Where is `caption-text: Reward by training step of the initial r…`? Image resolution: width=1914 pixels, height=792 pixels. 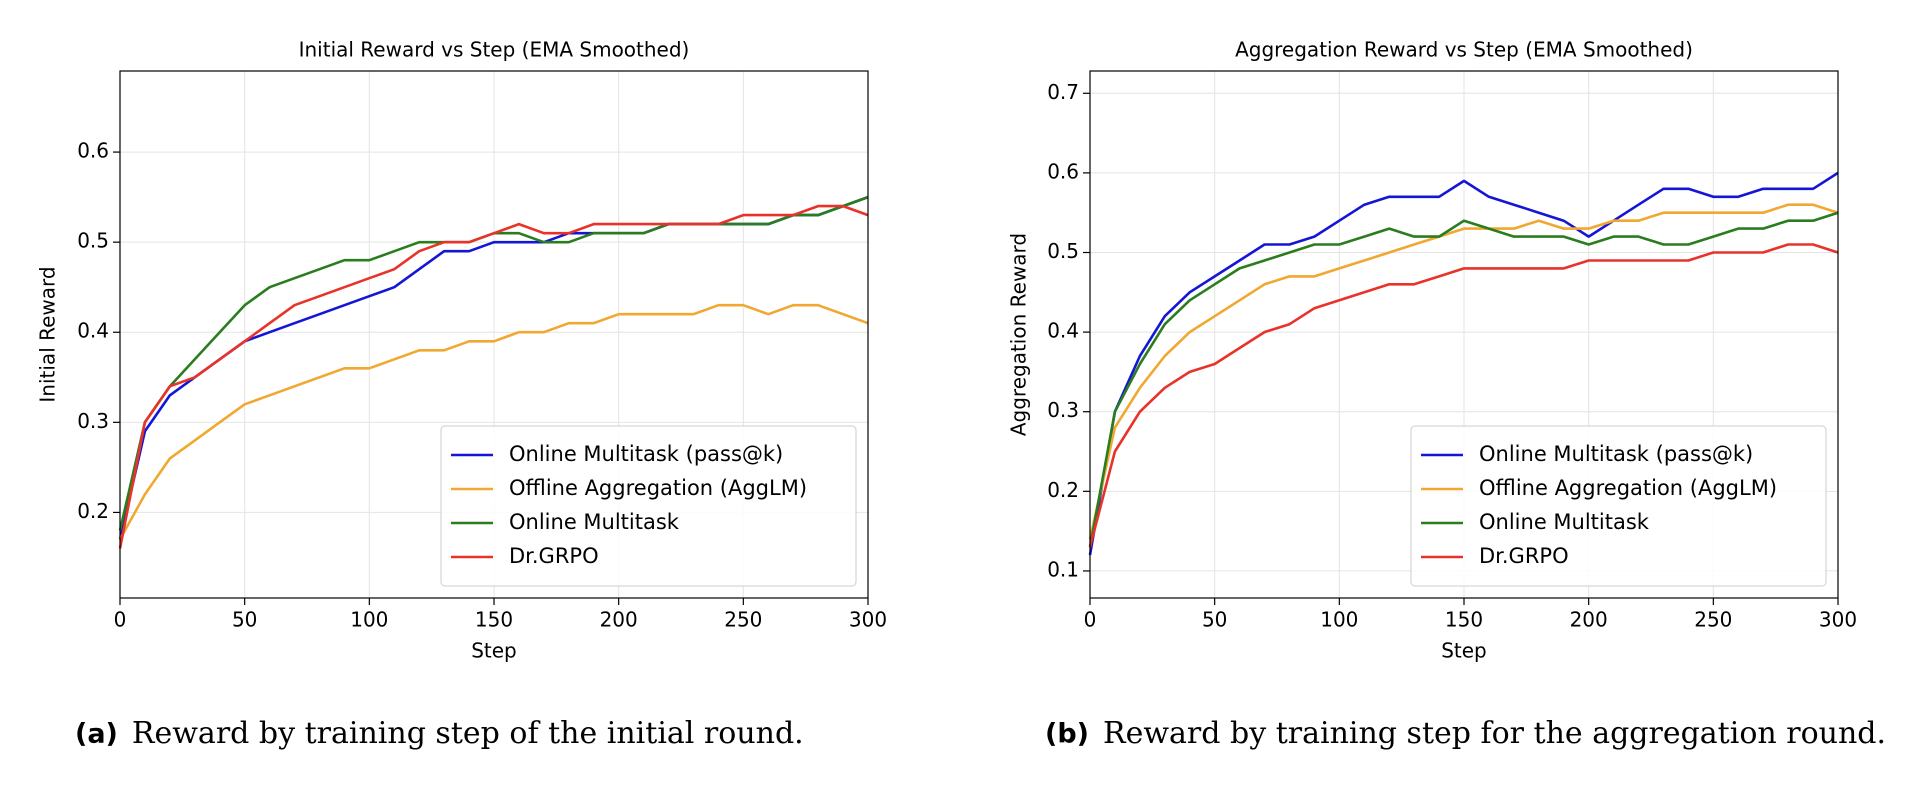 caption-text: Reward by training step of the initial r… is located at coordinates (468, 733).